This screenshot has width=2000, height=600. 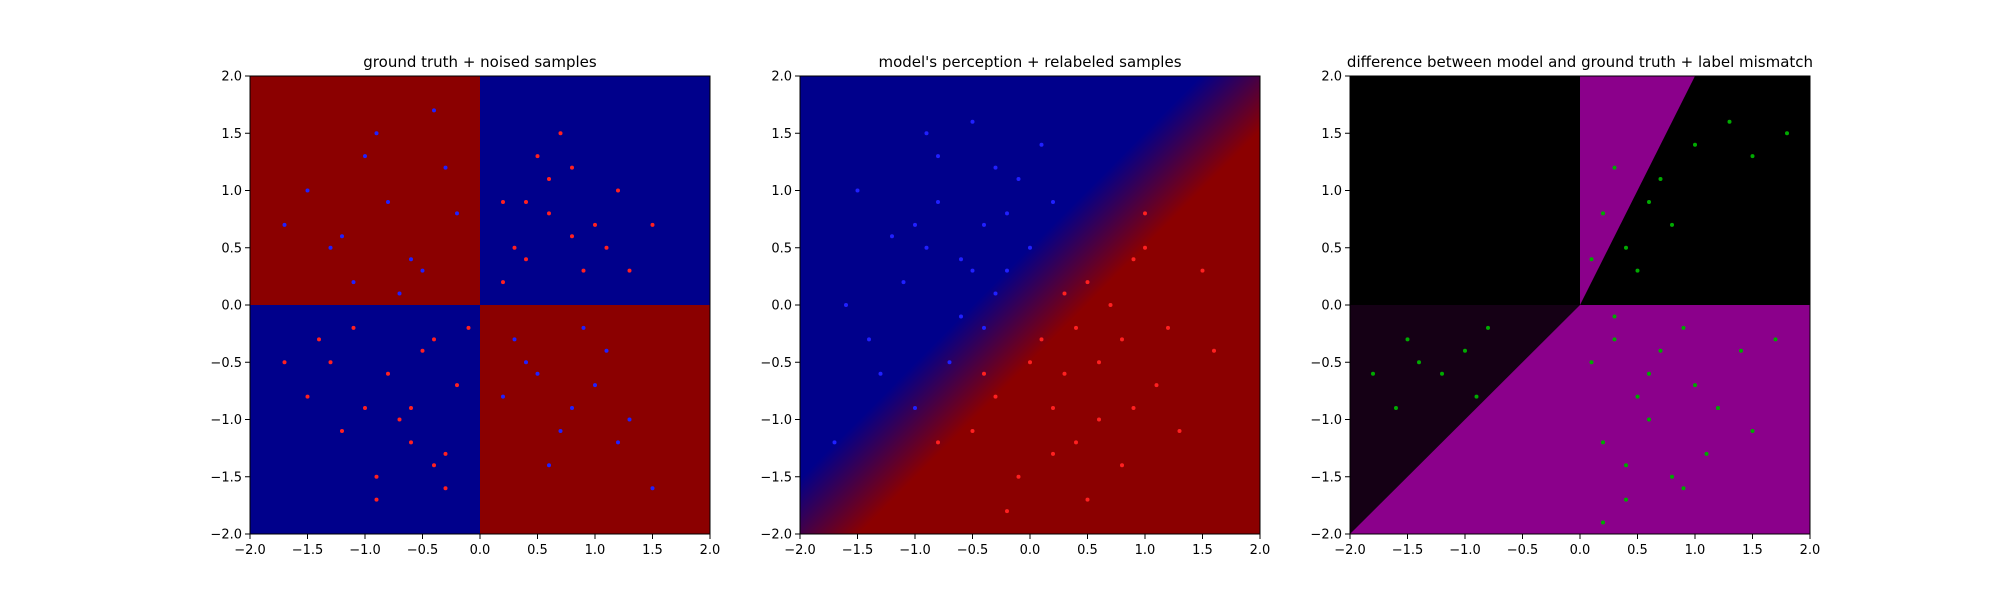 I want to click on panel-title: ground truth + noised samples, so click(x=480, y=62).